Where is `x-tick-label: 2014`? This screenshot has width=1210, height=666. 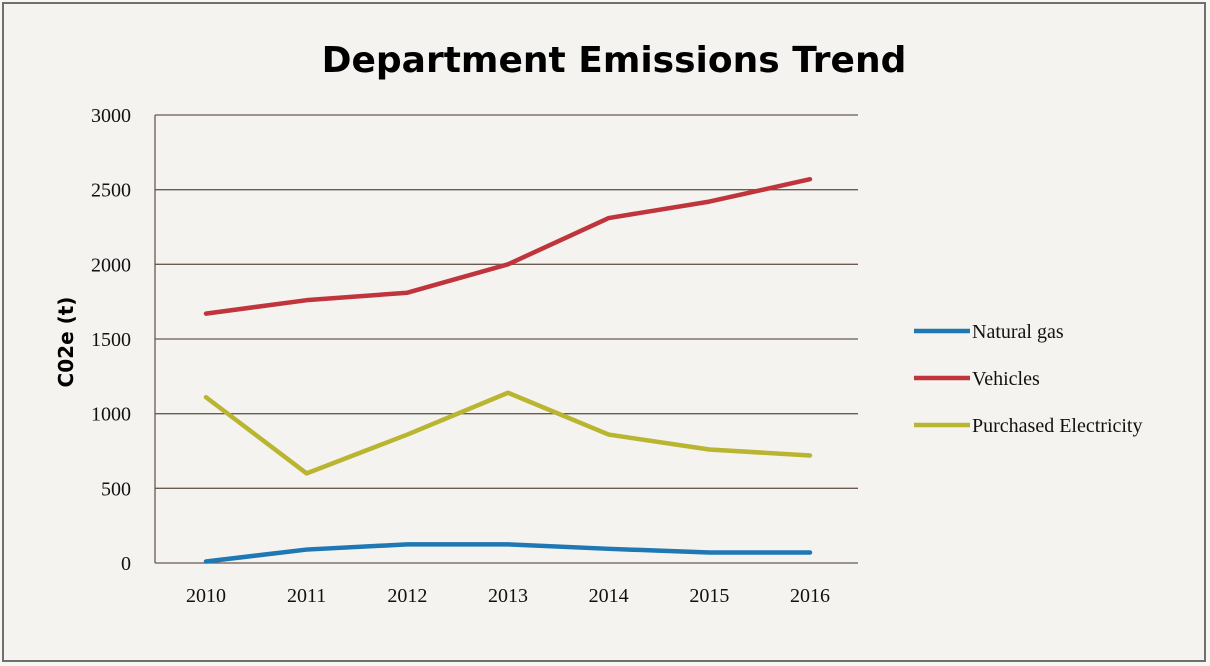 x-tick-label: 2014 is located at coordinates (609, 596).